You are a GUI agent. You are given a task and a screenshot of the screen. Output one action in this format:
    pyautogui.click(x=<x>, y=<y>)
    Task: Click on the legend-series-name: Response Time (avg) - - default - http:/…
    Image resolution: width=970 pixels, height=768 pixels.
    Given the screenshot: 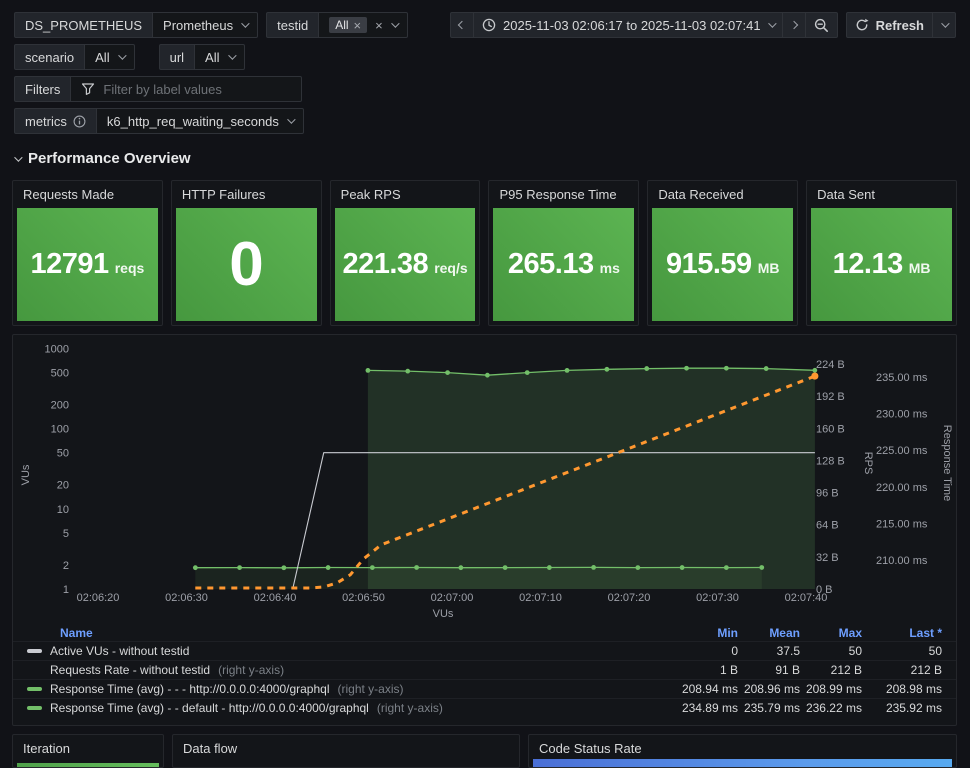 What is the action you would take?
    pyautogui.click(x=336, y=708)
    